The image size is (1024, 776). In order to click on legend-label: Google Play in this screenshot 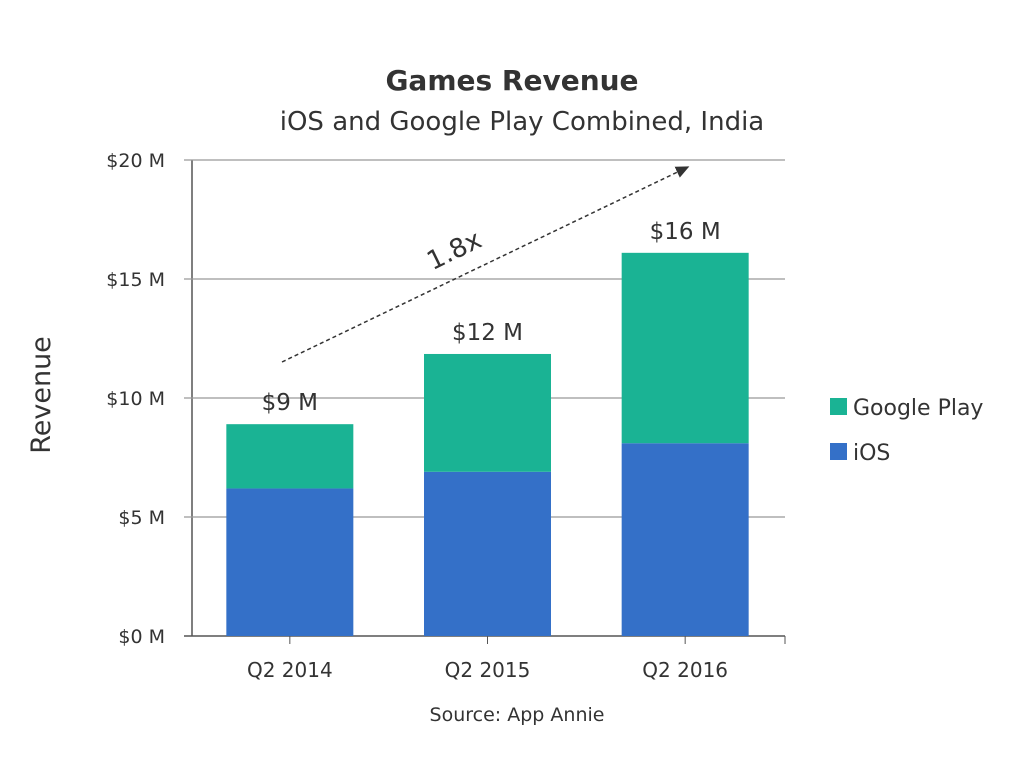, I will do `click(918, 408)`.